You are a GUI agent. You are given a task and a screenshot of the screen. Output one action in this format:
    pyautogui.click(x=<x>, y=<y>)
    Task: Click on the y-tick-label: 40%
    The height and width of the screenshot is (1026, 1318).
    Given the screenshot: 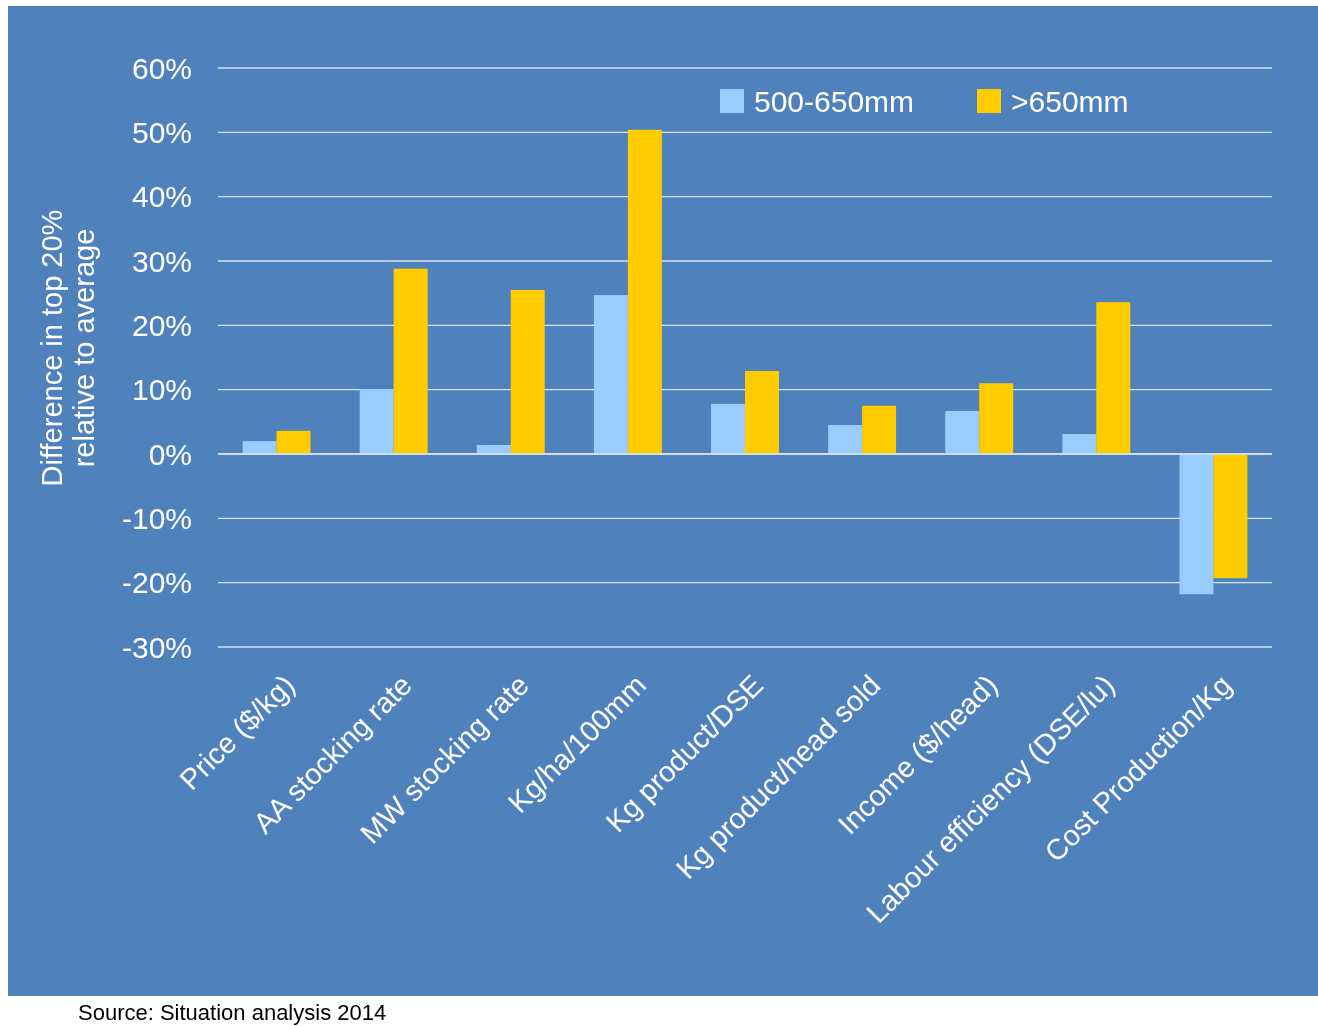 What is the action you would take?
    pyautogui.click(x=161, y=197)
    